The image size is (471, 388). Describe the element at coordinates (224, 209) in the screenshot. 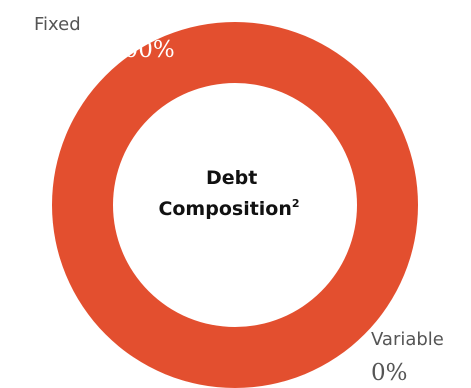

I see `center-title-line-2: Composition` at that location.